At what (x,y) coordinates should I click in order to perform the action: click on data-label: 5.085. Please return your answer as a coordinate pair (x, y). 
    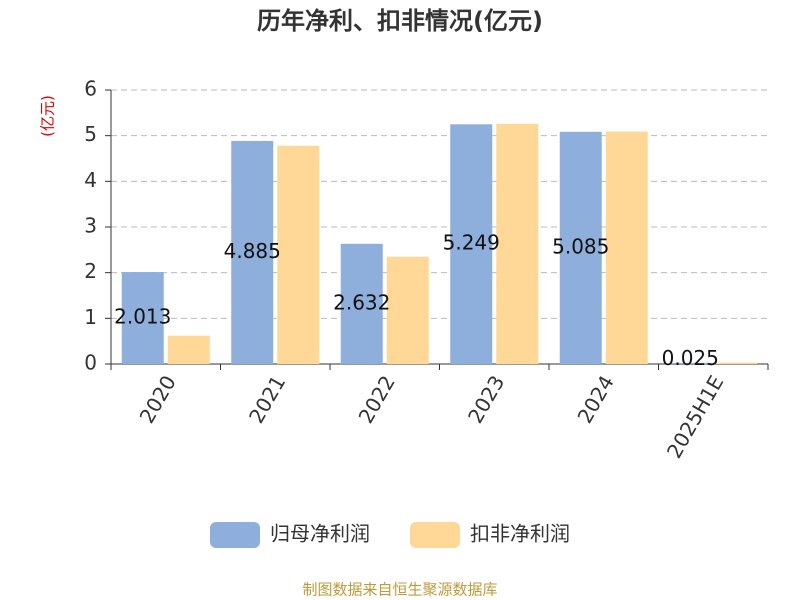
    Looking at the image, I should click on (580, 246).